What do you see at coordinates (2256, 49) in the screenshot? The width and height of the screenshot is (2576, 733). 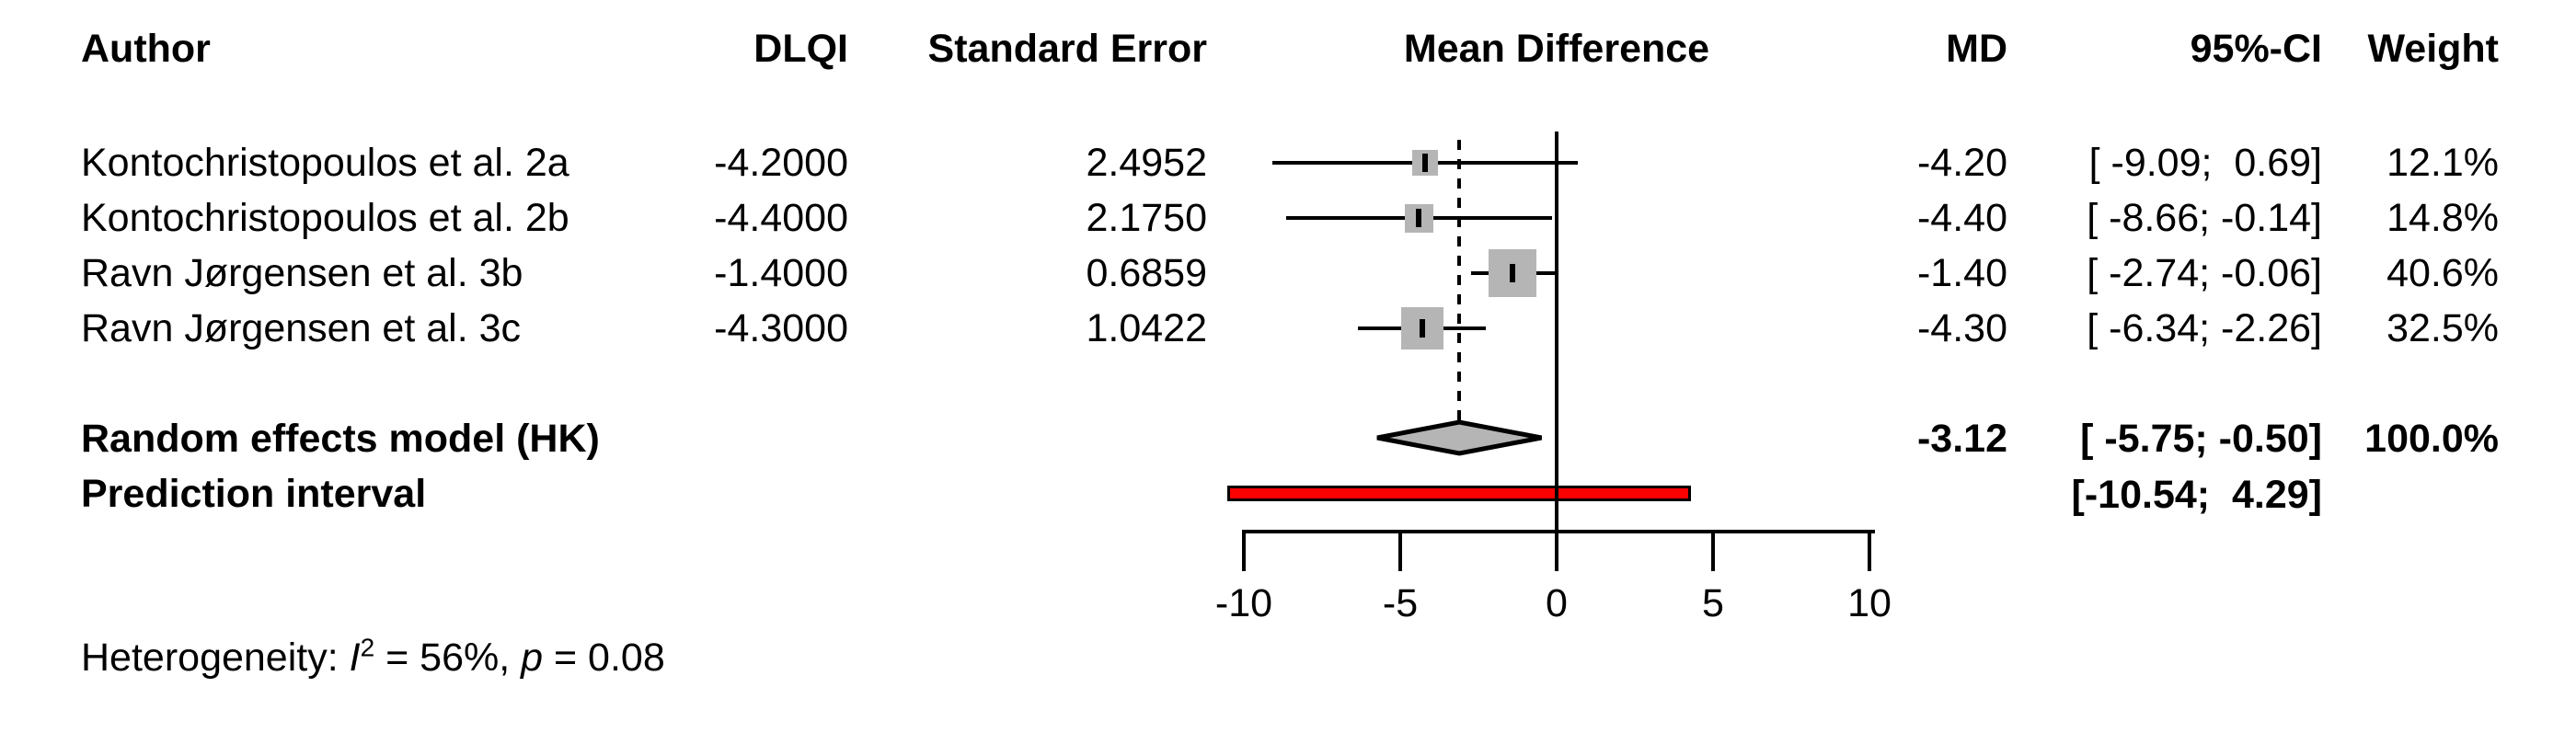 I see `col-header-ci: 95%-CI` at bounding box center [2256, 49].